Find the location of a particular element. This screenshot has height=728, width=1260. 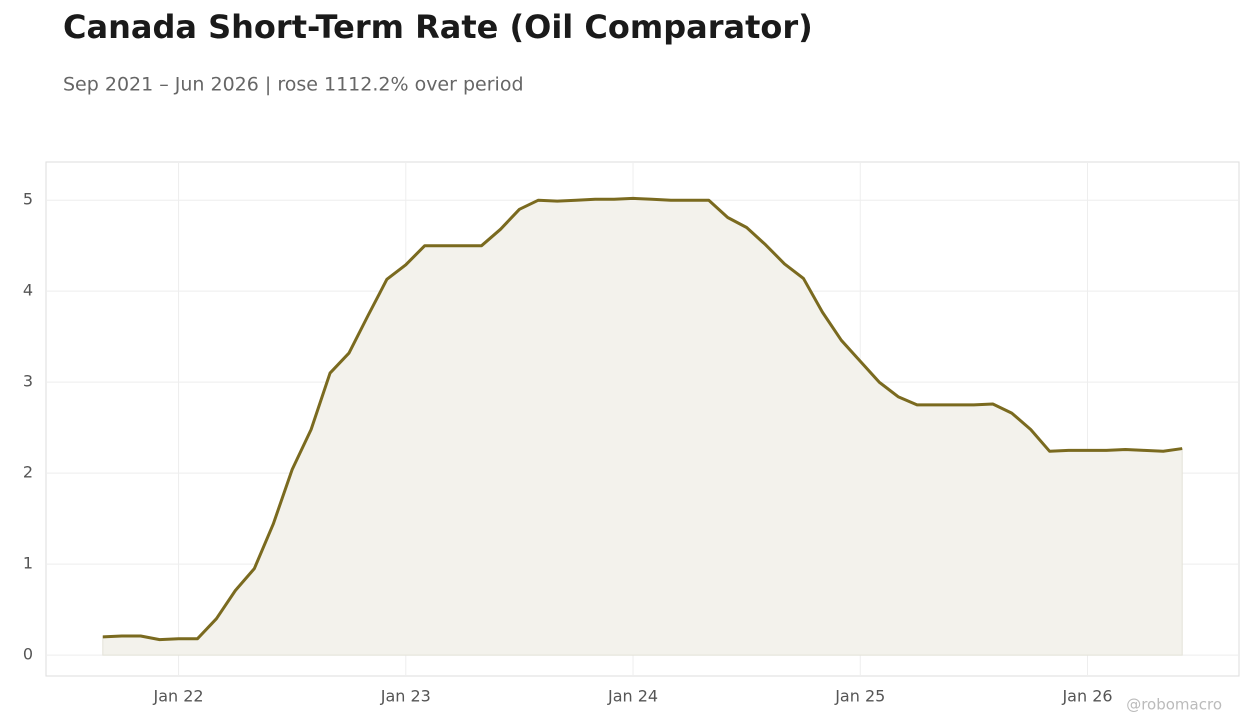

y-tick-label: 4 is located at coordinates (28, 290).